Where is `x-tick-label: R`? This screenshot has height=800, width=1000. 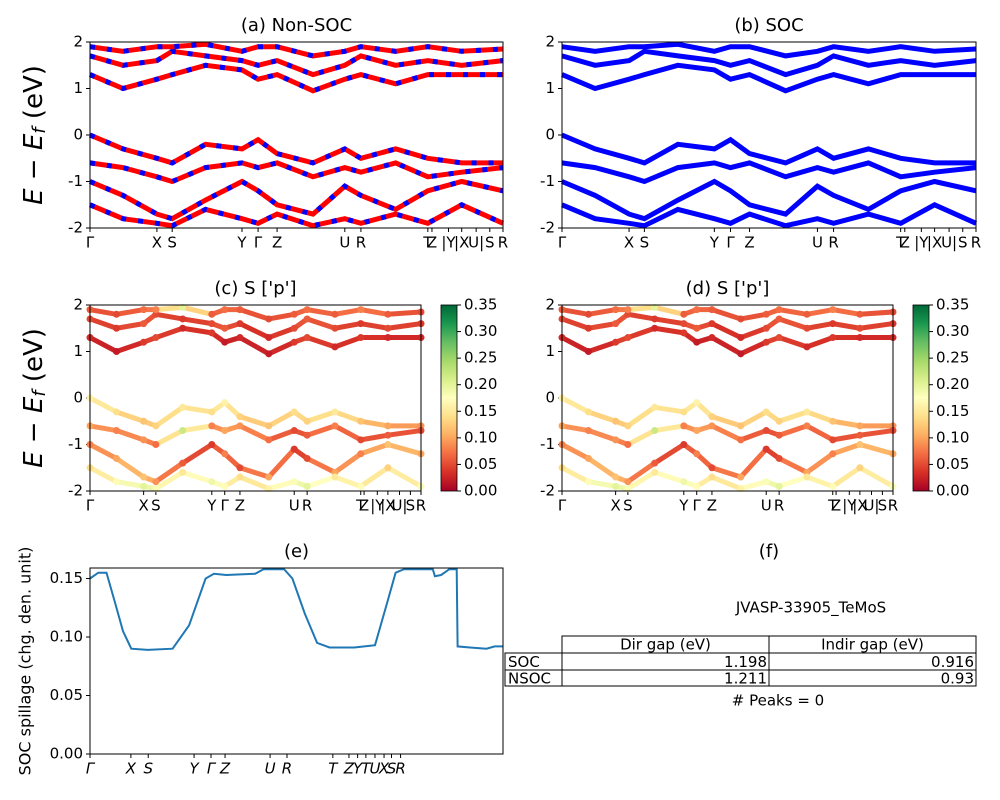 x-tick-label: R is located at coordinates (361, 243).